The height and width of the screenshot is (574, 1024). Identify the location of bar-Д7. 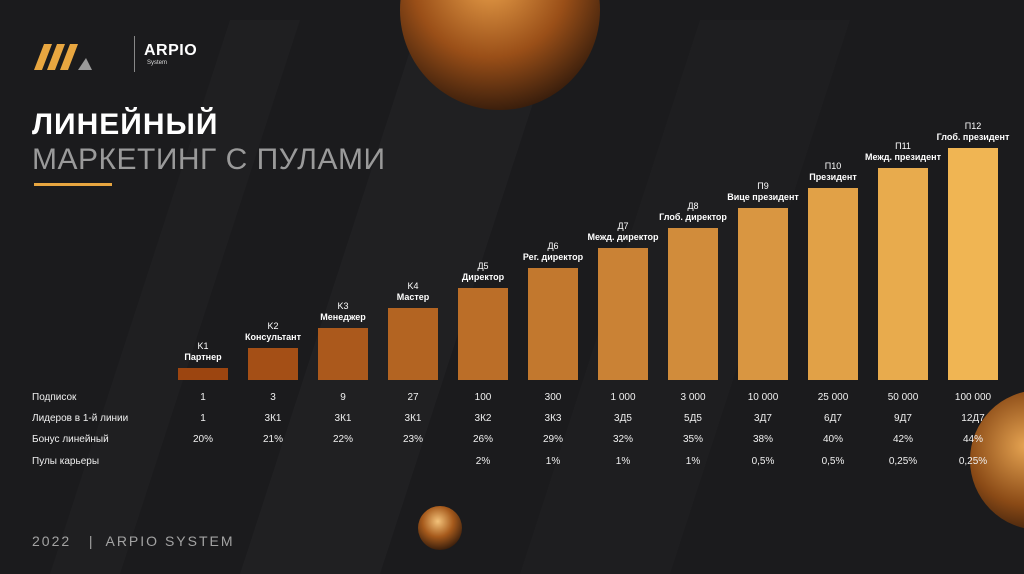
(623, 314).